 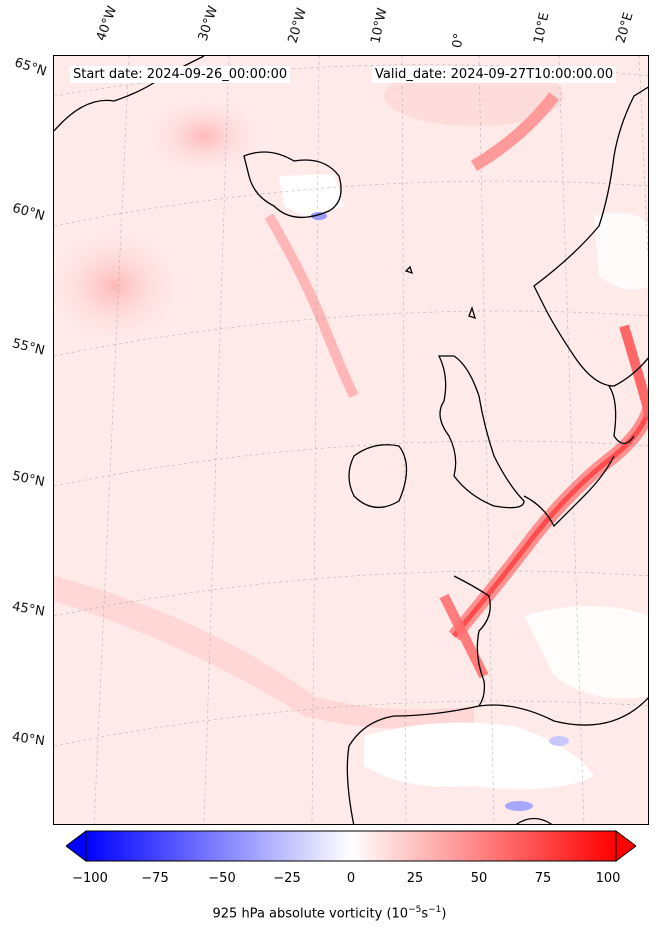 What do you see at coordinates (329, 913) in the screenshot?
I see `colorbar-label: 925 hPa absolute vorticity (10−5s−1)` at bounding box center [329, 913].